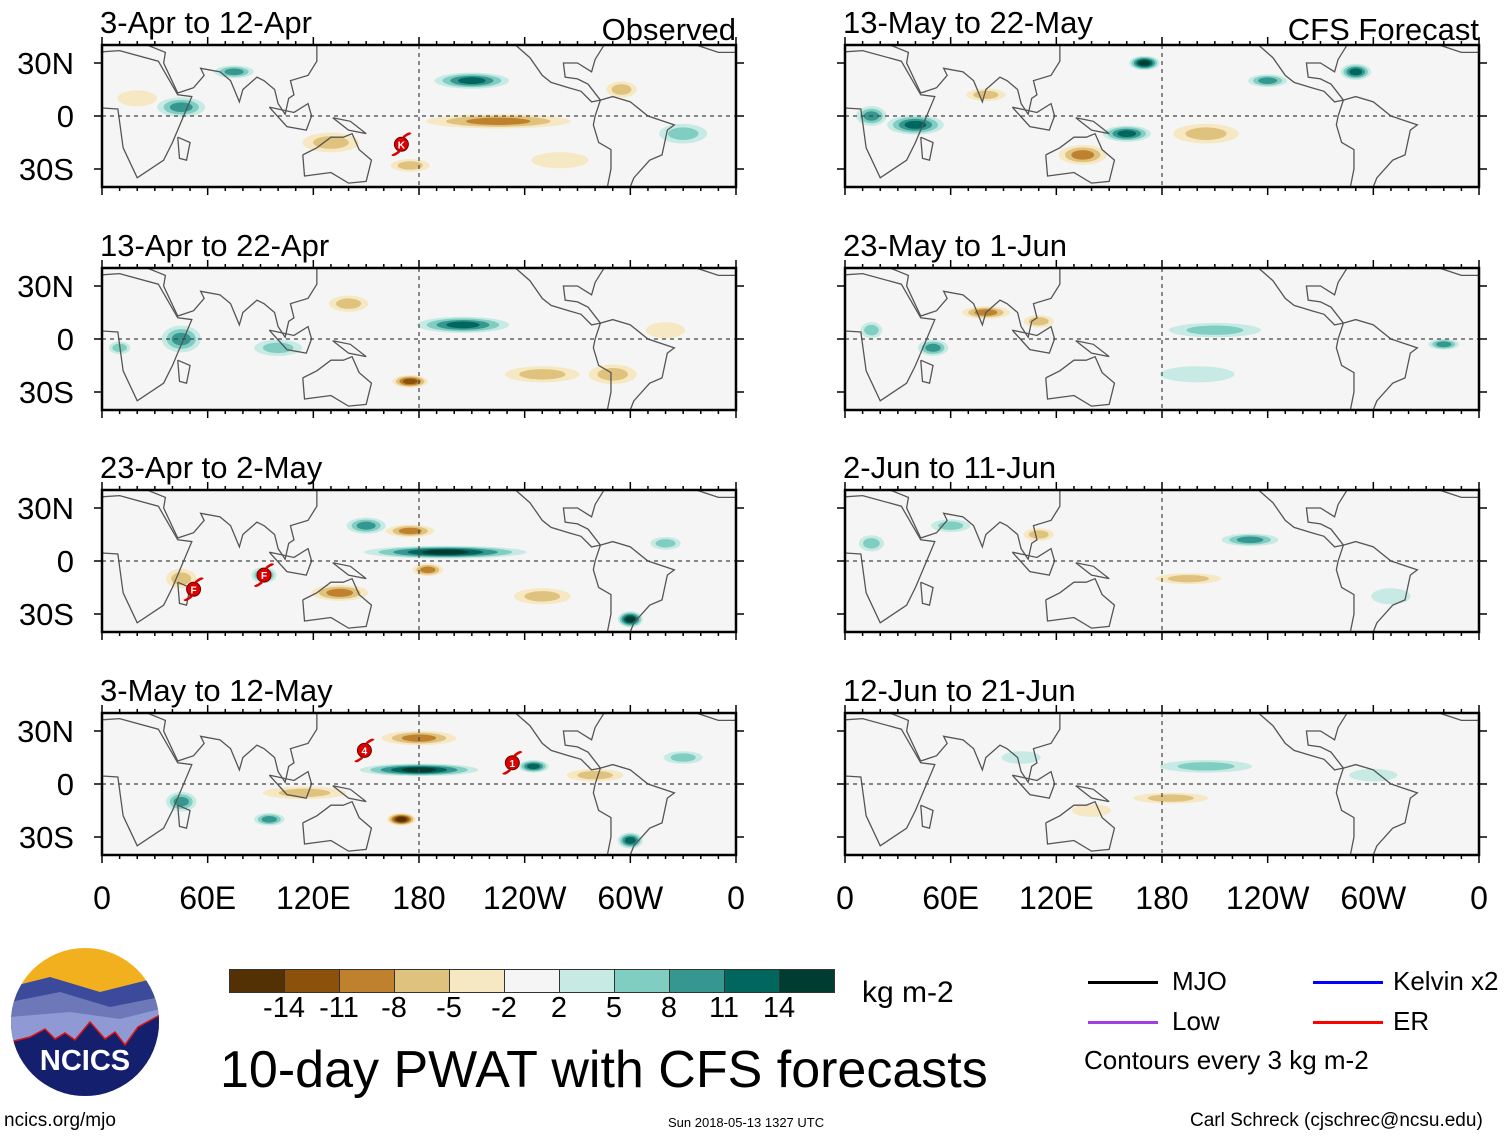 Image resolution: width=1510 pixels, height=1137 pixels. What do you see at coordinates (339, 1008) in the screenshot?
I see `colorbar-tick-label: -11` at bounding box center [339, 1008].